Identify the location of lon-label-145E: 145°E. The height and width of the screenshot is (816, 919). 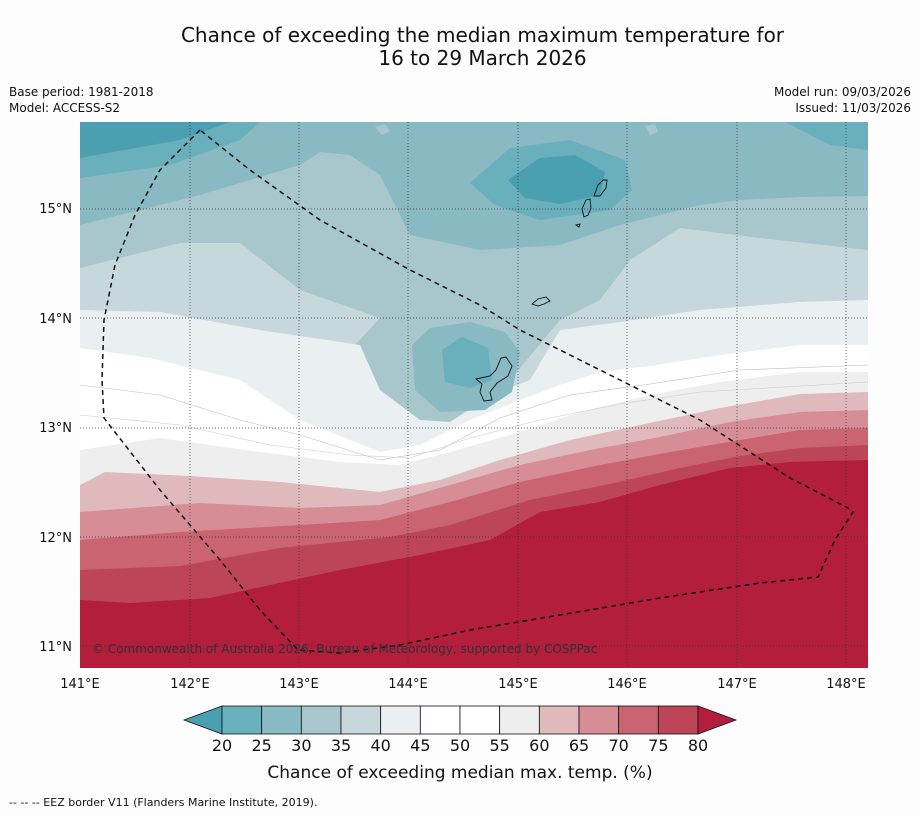
(518, 684).